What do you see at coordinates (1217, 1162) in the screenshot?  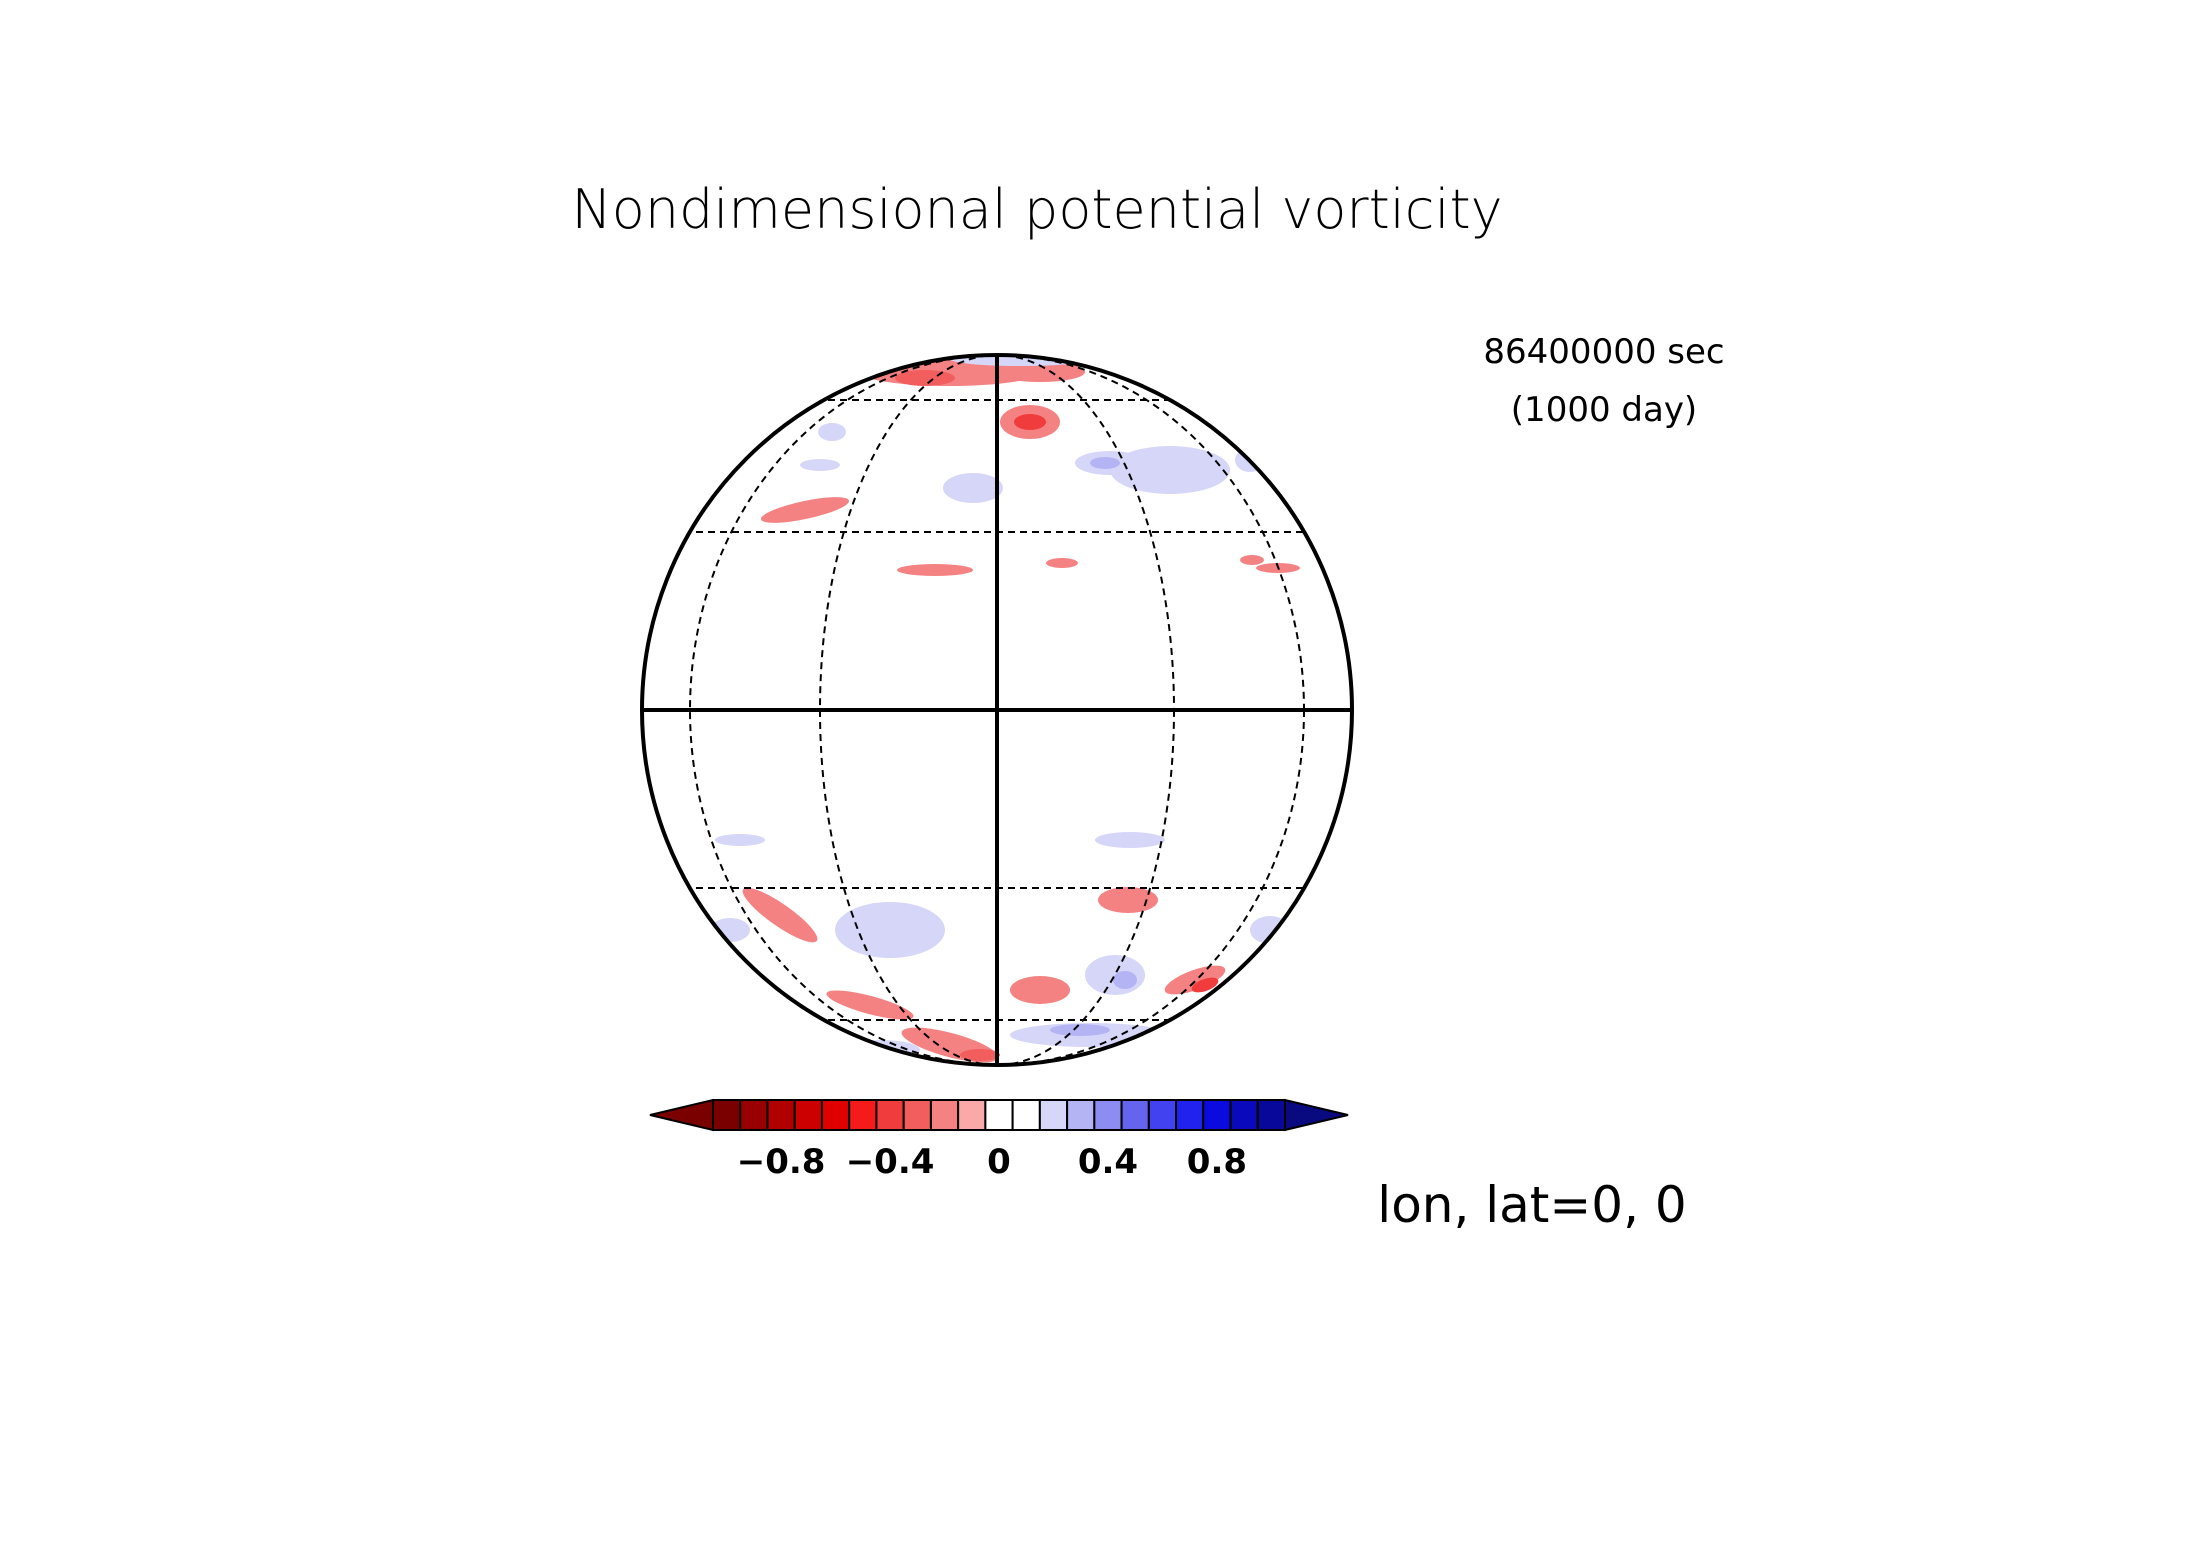 I see `colorbar-tick-label: 0.8` at bounding box center [1217, 1162].